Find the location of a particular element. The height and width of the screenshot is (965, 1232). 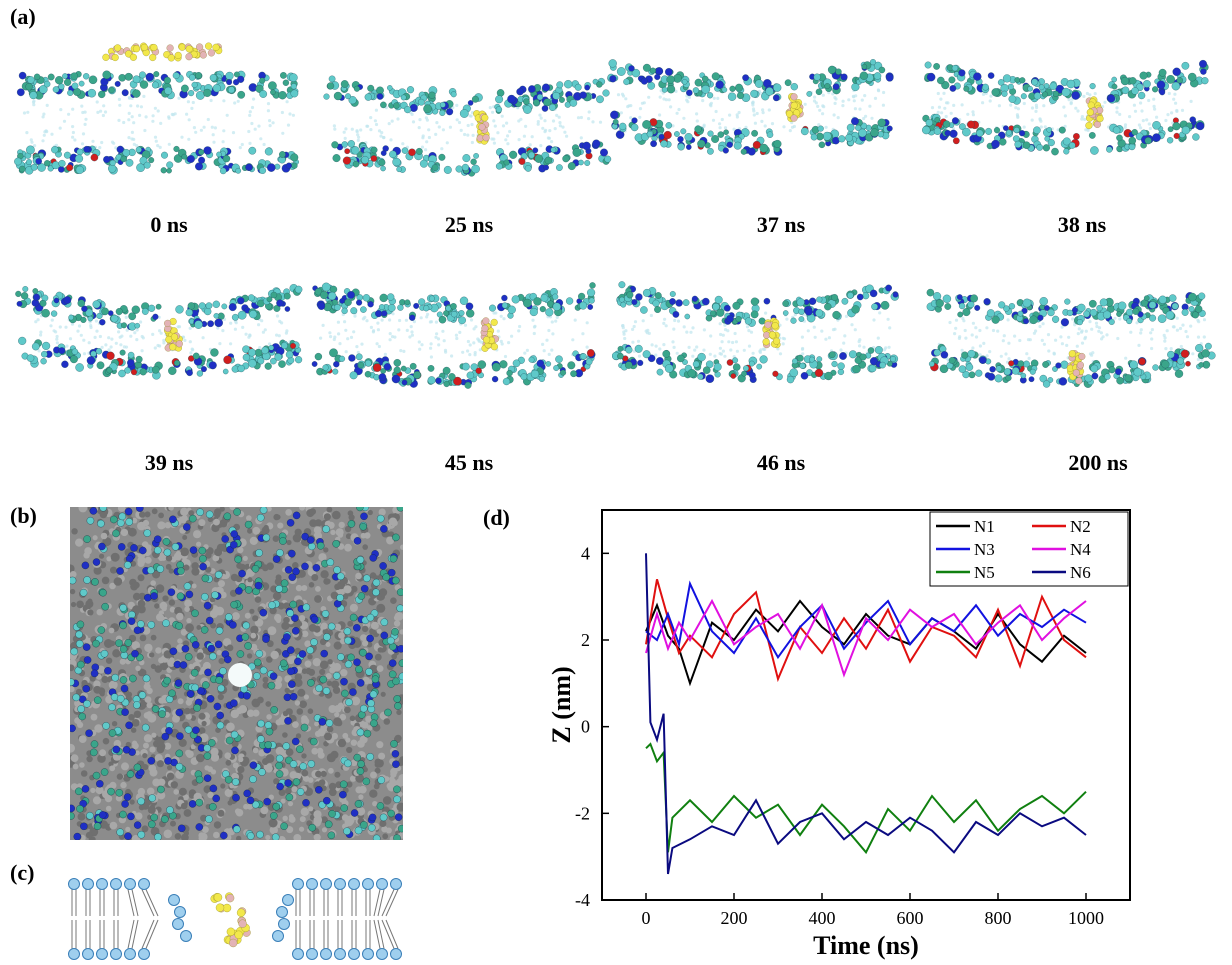

legend-label-n1: N1 is located at coordinates (984, 526).